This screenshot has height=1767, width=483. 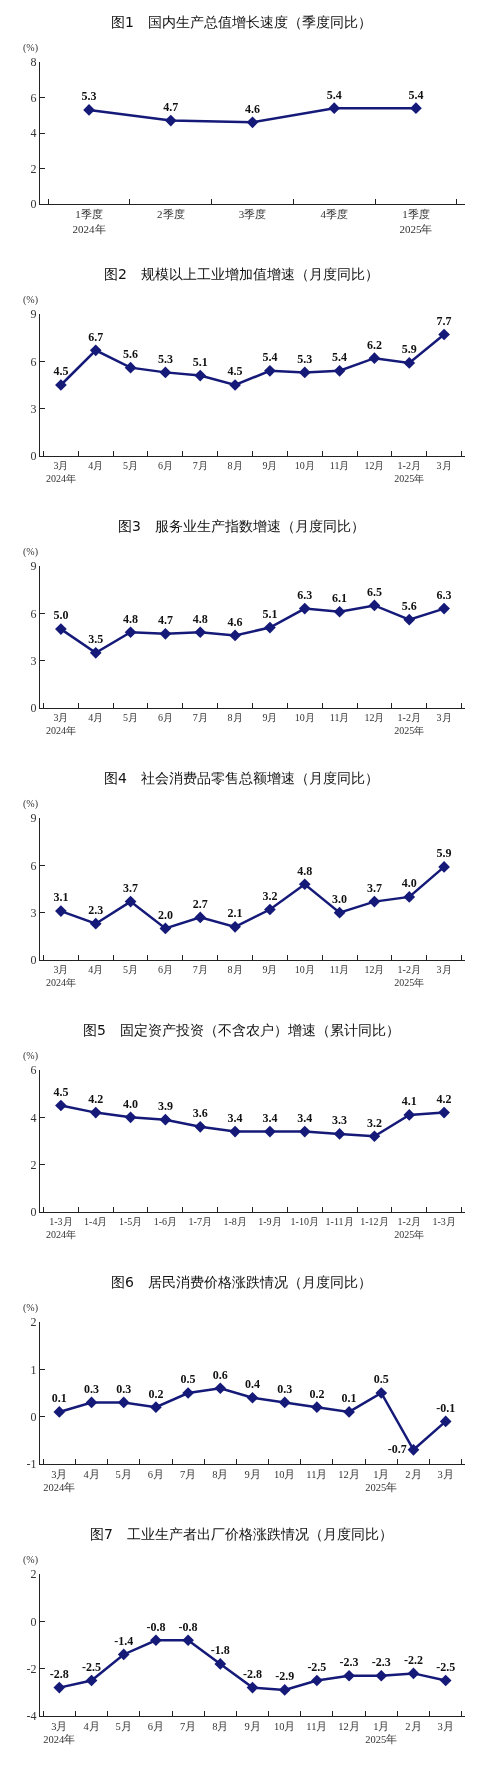 What do you see at coordinates (33, 1070) in the screenshot?
I see `y-tick-label: 6` at bounding box center [33, 1070].